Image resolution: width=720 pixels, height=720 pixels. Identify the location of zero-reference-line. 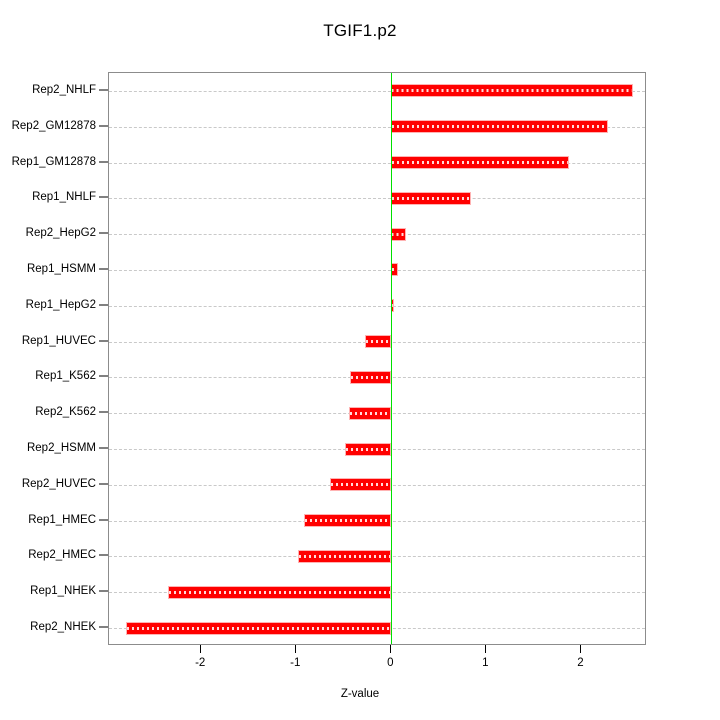
(392, 358).